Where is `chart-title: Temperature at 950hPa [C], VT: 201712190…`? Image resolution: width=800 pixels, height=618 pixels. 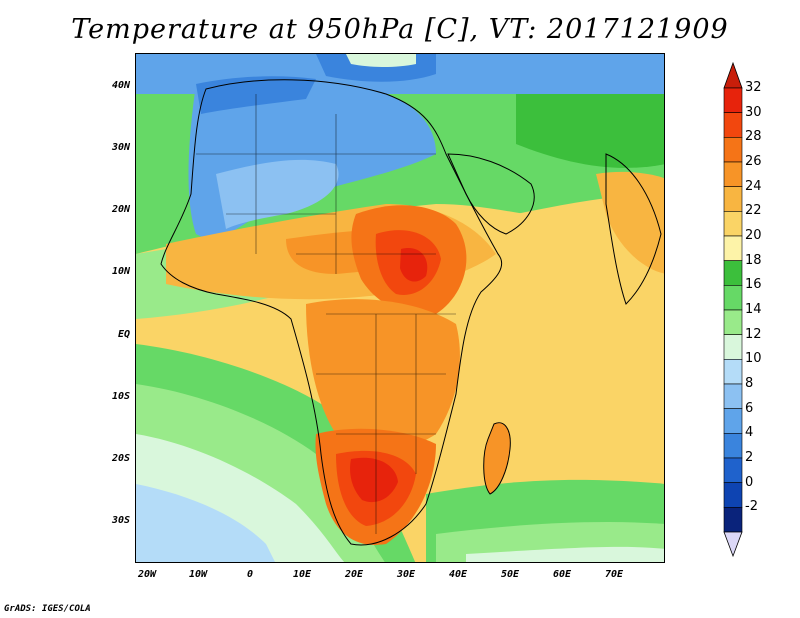
chart-title: Temperature at 950hPa [C], VT: 201712190… is located at coordinates (400, 29).